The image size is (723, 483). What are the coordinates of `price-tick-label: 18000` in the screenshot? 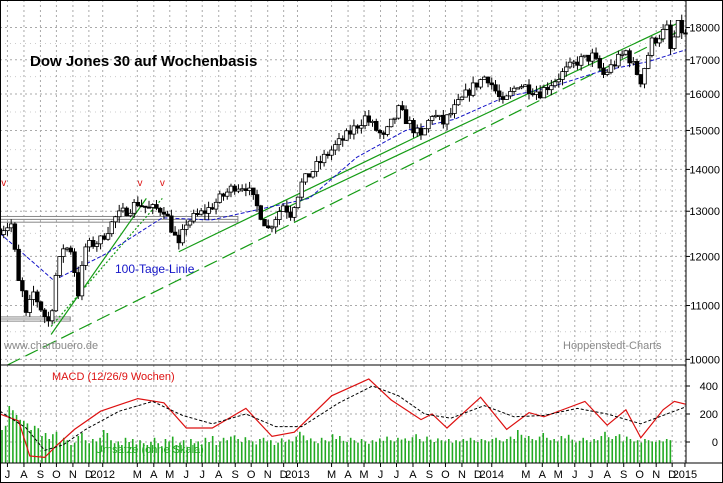 It's located at (704, 29).